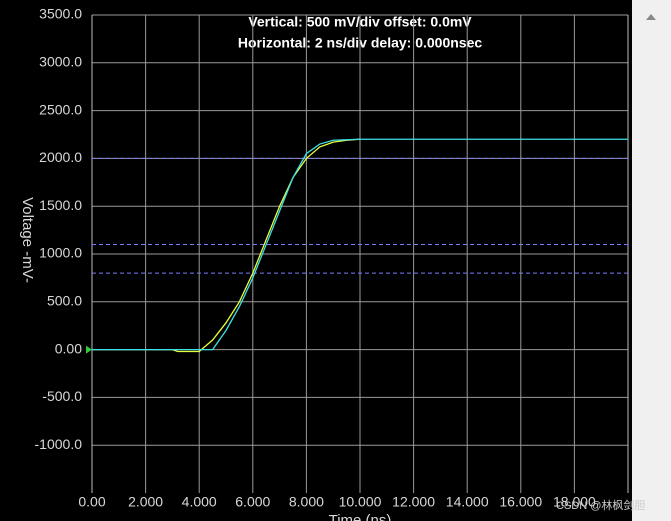 The image size is (671, 521). Describe the element at coordinates (60, 157) in the screenshot. I see `y-tick-label: 2000.0` at that location.